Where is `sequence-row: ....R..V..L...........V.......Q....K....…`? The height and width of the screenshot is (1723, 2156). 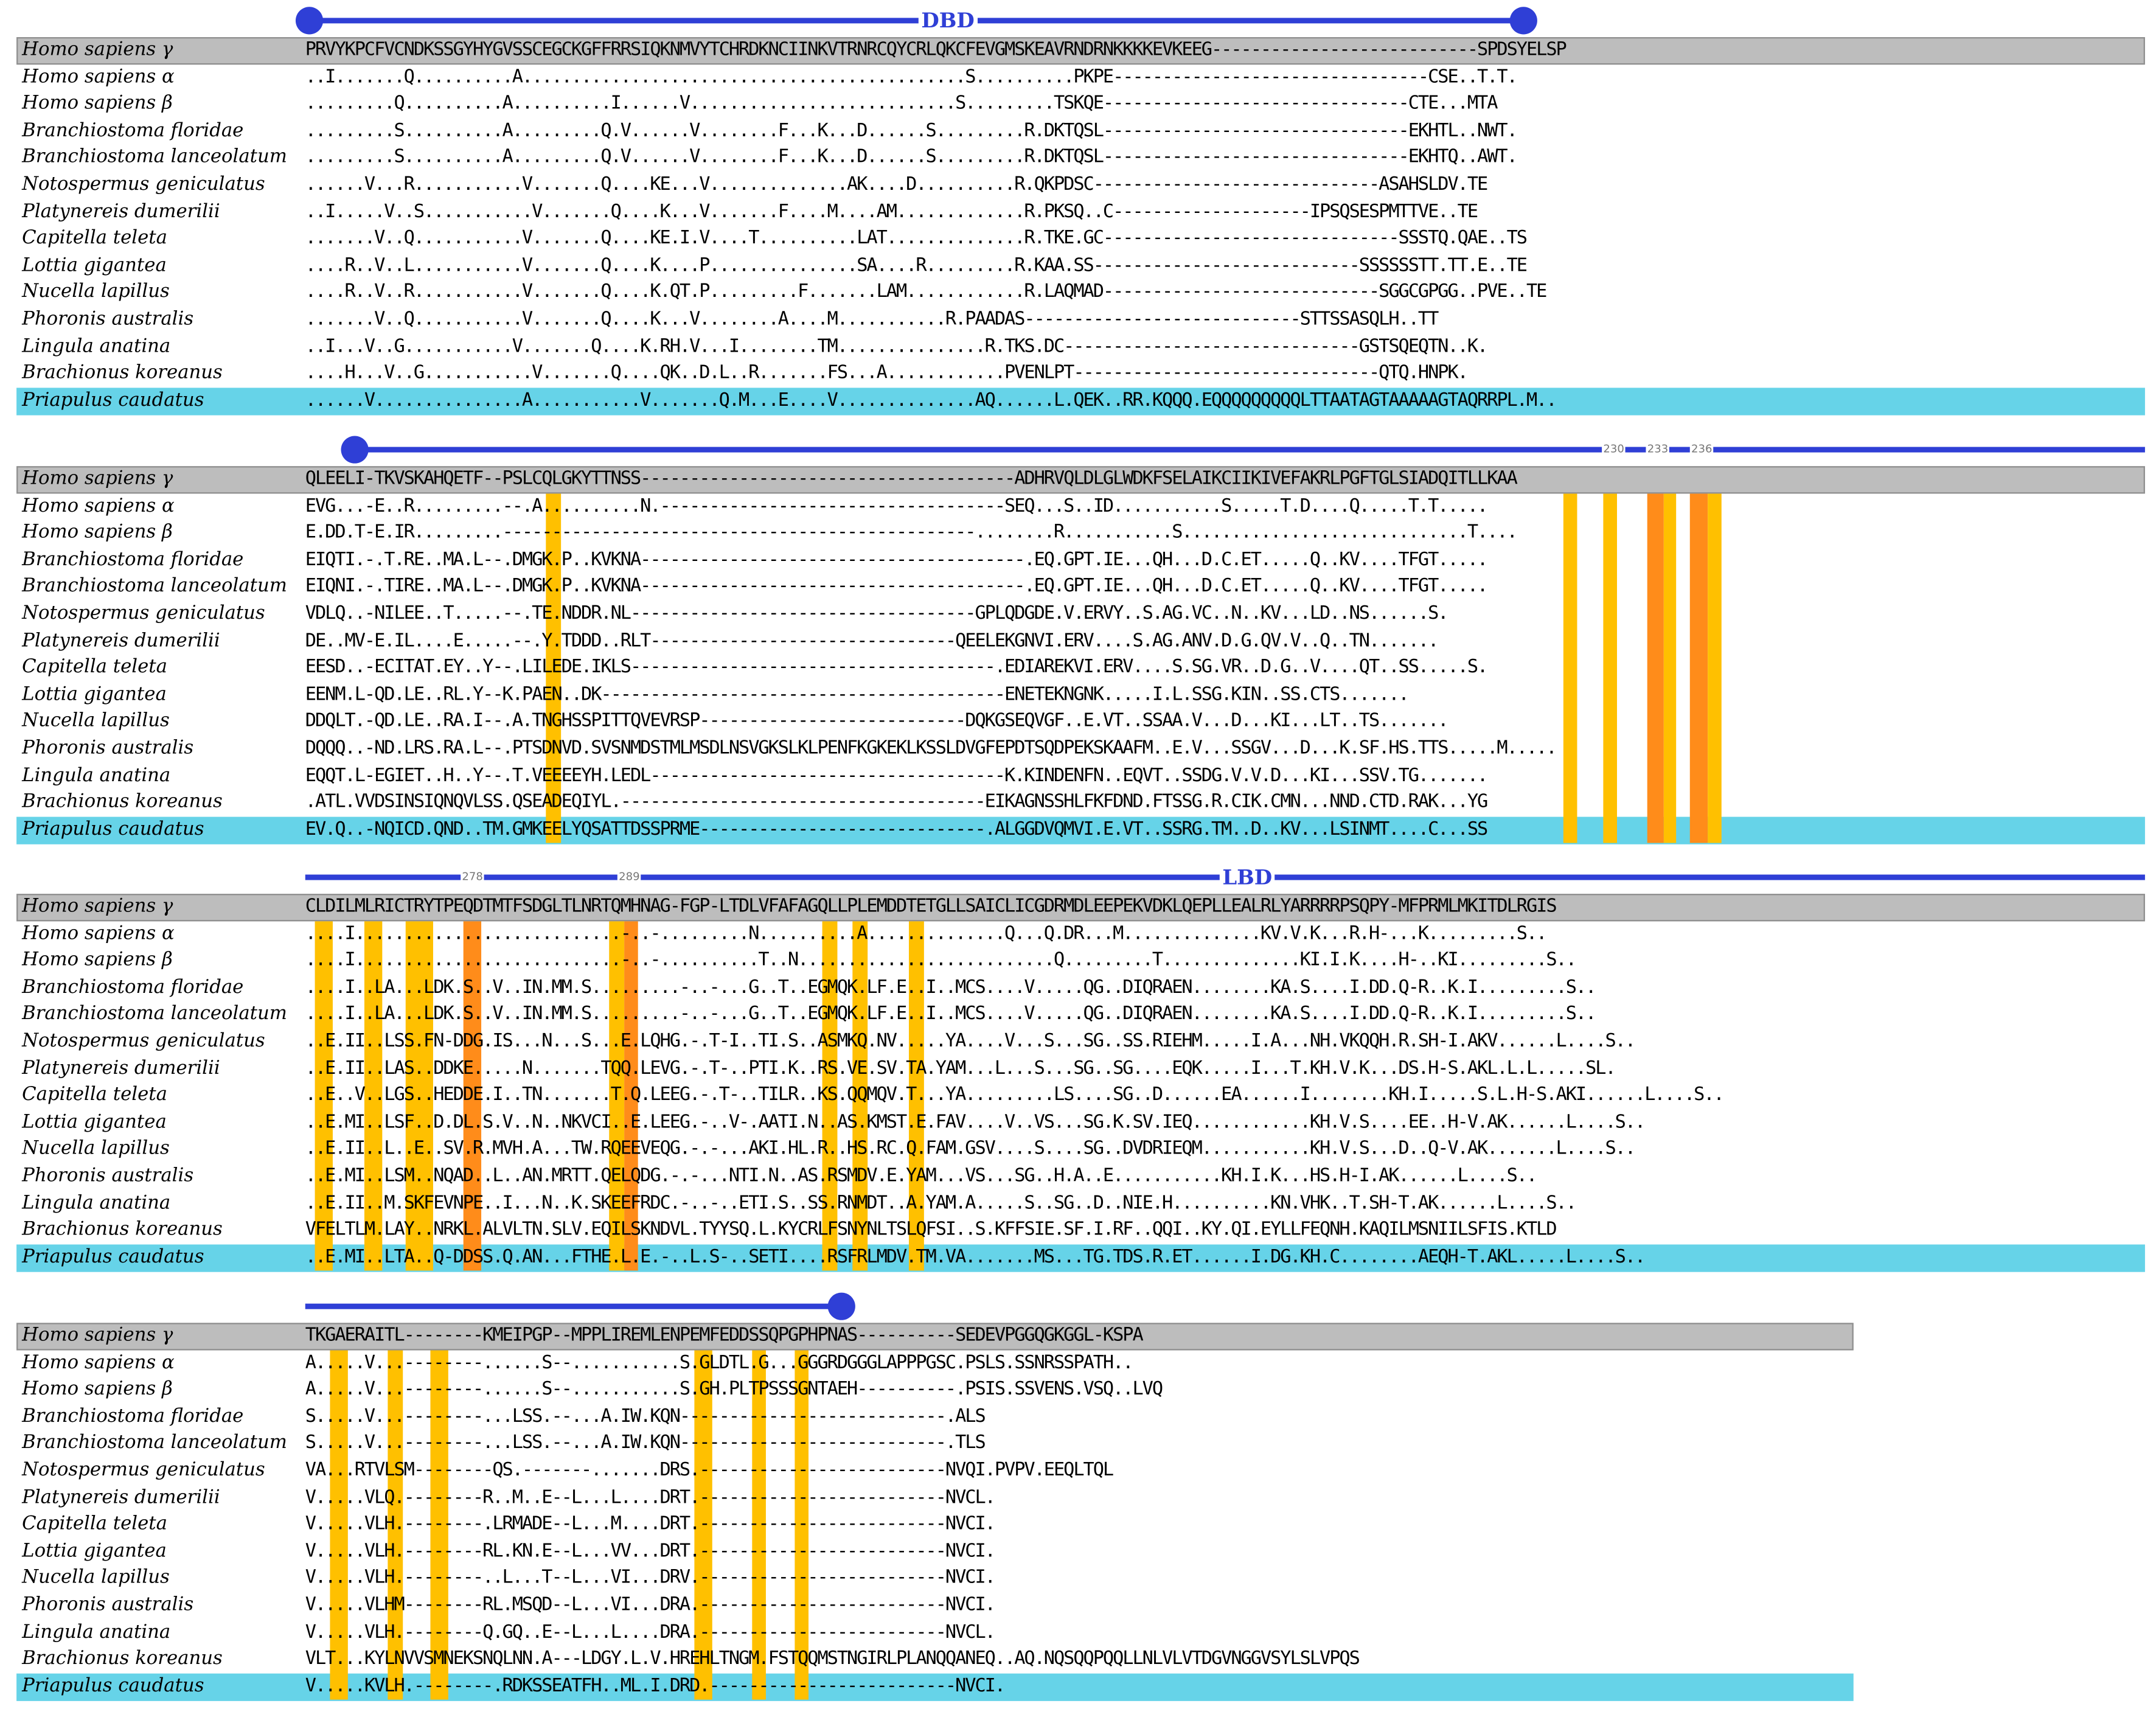
sequence-row: ....R..V..L...........V.......Q....K....… is located at coordinates (917, 265).